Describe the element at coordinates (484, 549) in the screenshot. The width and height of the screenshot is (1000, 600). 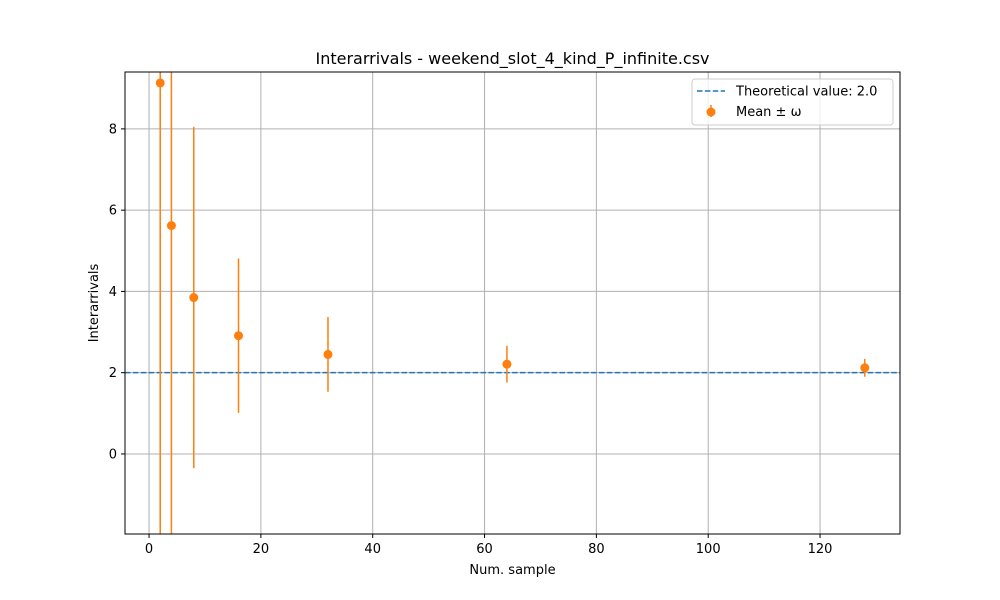
I see `x-tick-label: 60` at that location.